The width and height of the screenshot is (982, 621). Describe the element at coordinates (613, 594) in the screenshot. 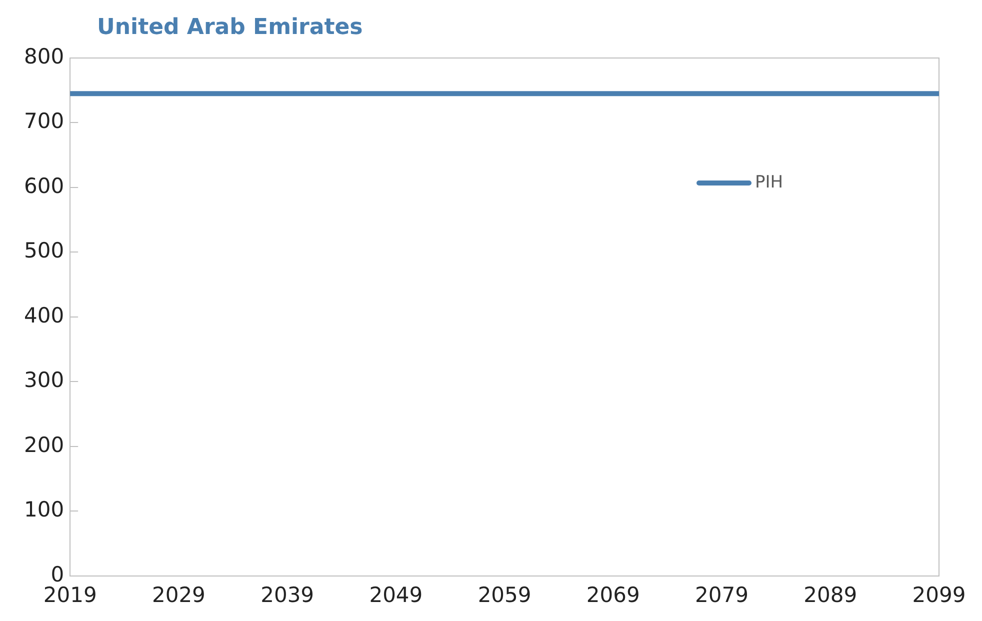

I see `x-tick-label: 2069` at that location.